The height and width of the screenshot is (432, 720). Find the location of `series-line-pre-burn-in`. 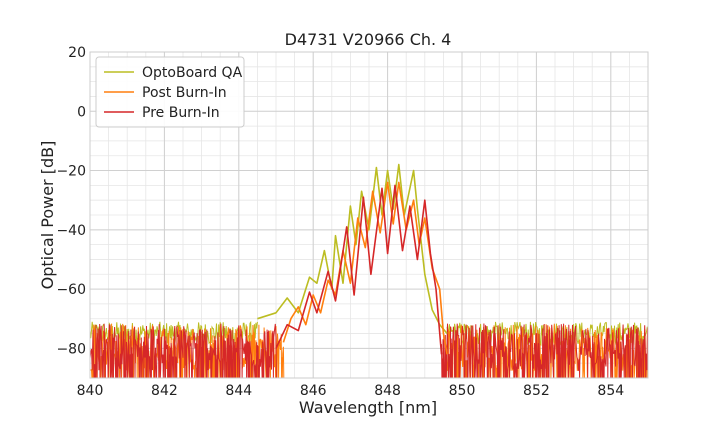

series-line-pre-burn-in is located at coordinates (359, 269).